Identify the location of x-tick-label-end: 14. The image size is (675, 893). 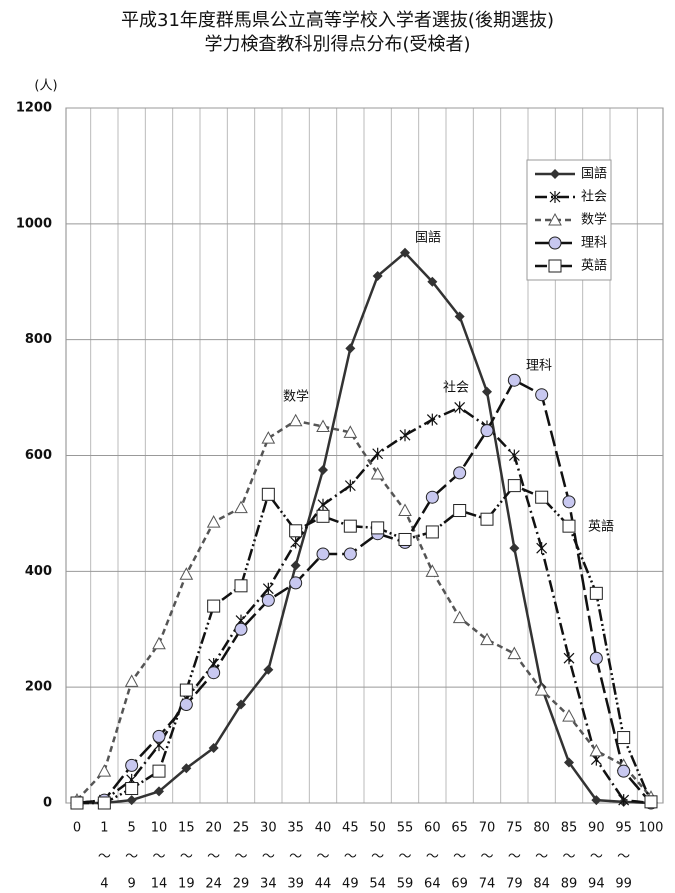
(159, 884).